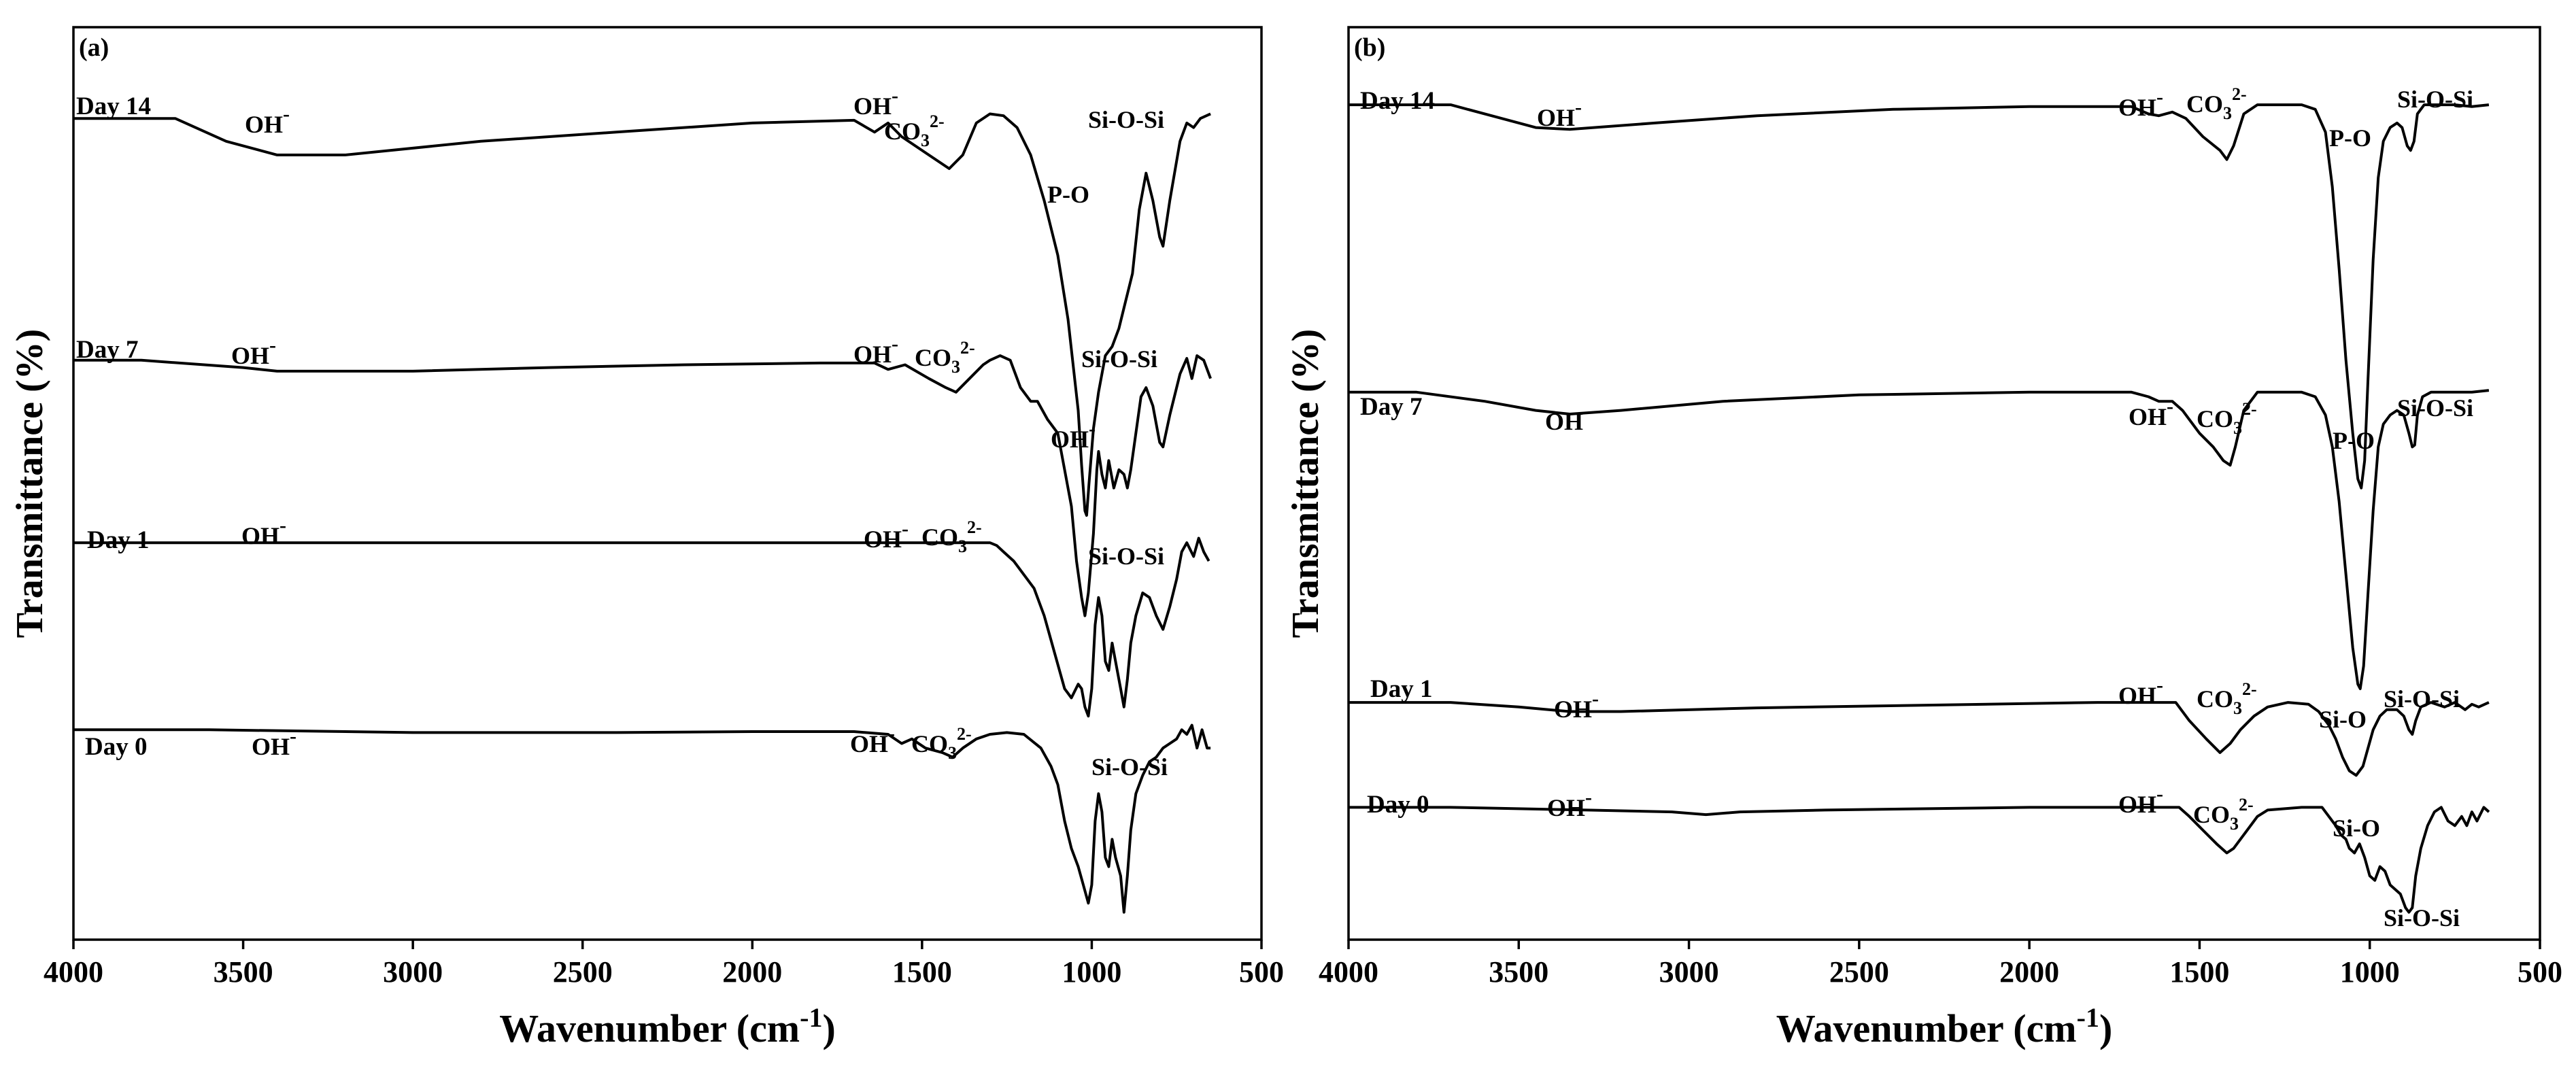 The width and height of the screenshot is (2576, 1077). I want to click on panel-label: (b), so click(1369, 47).